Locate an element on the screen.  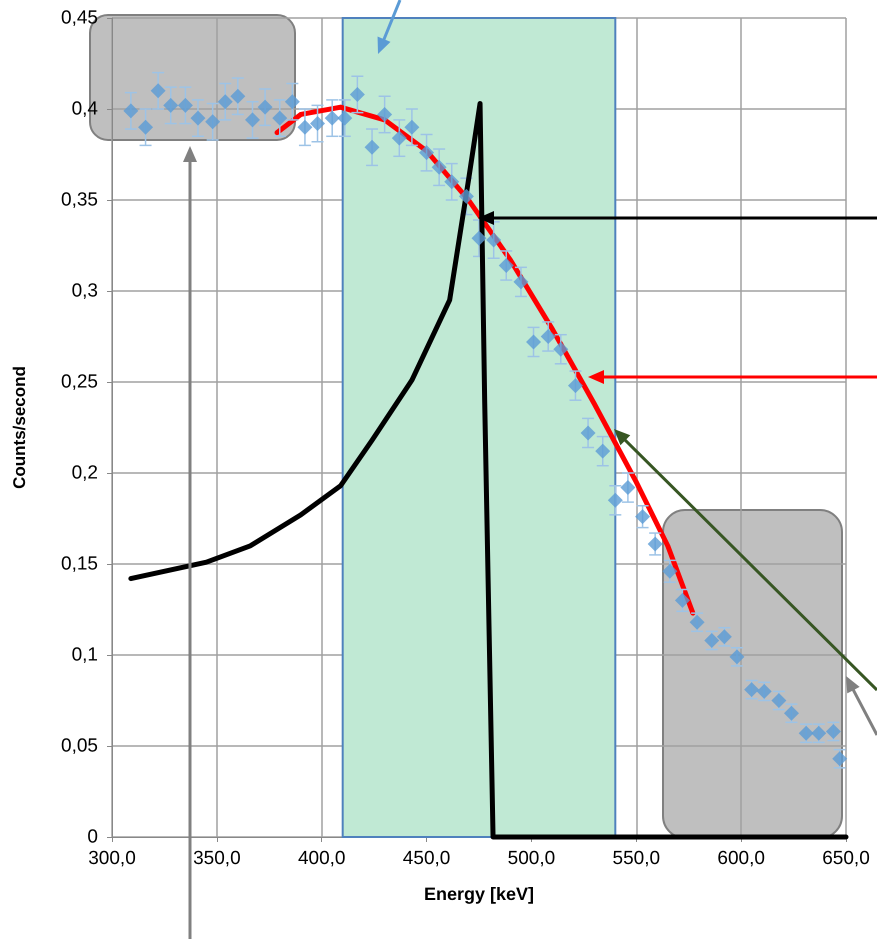
x-tick-label: 550,0 is located at coordinates (636, 858).